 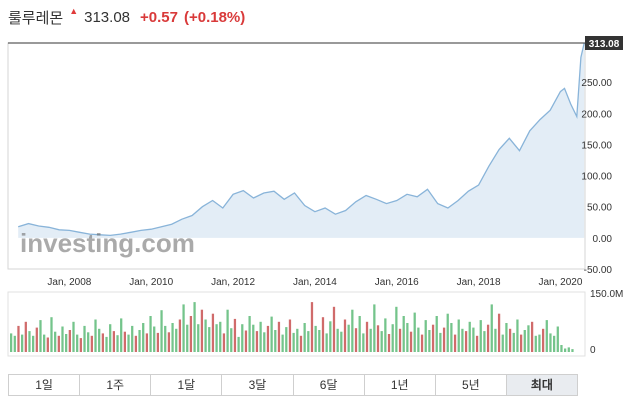 What do you see at coordinates (187, 385) in the screenshot?
I see `range-tab: 1달` at bounding box center [187, 385].